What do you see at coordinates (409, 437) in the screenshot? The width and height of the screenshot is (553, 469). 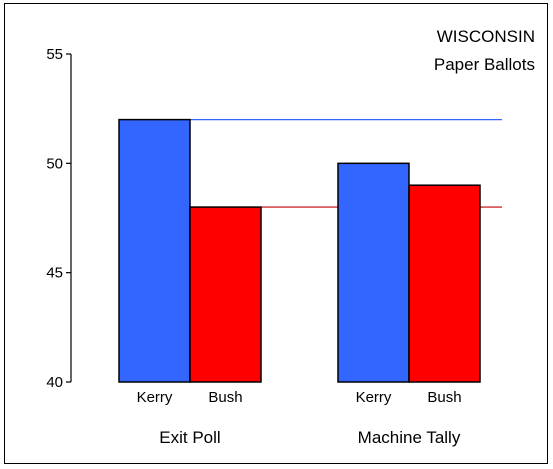 I see `group-label-machine-tally: Machine Tally` at bounding box center [409, 437].